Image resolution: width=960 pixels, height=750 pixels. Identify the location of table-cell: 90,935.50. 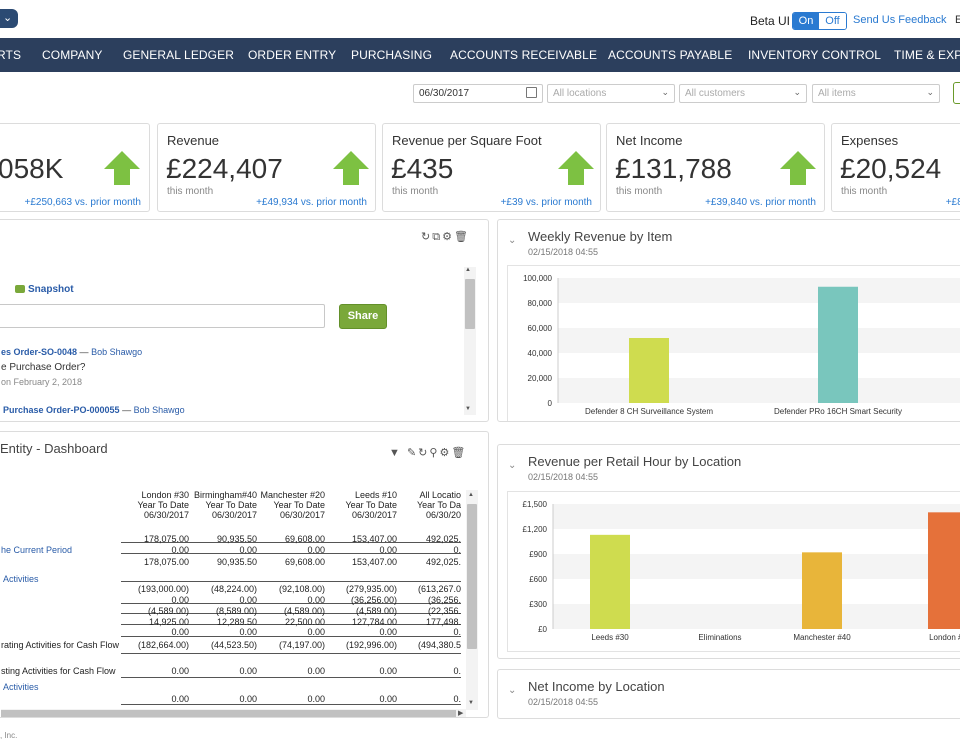
(236, 539).